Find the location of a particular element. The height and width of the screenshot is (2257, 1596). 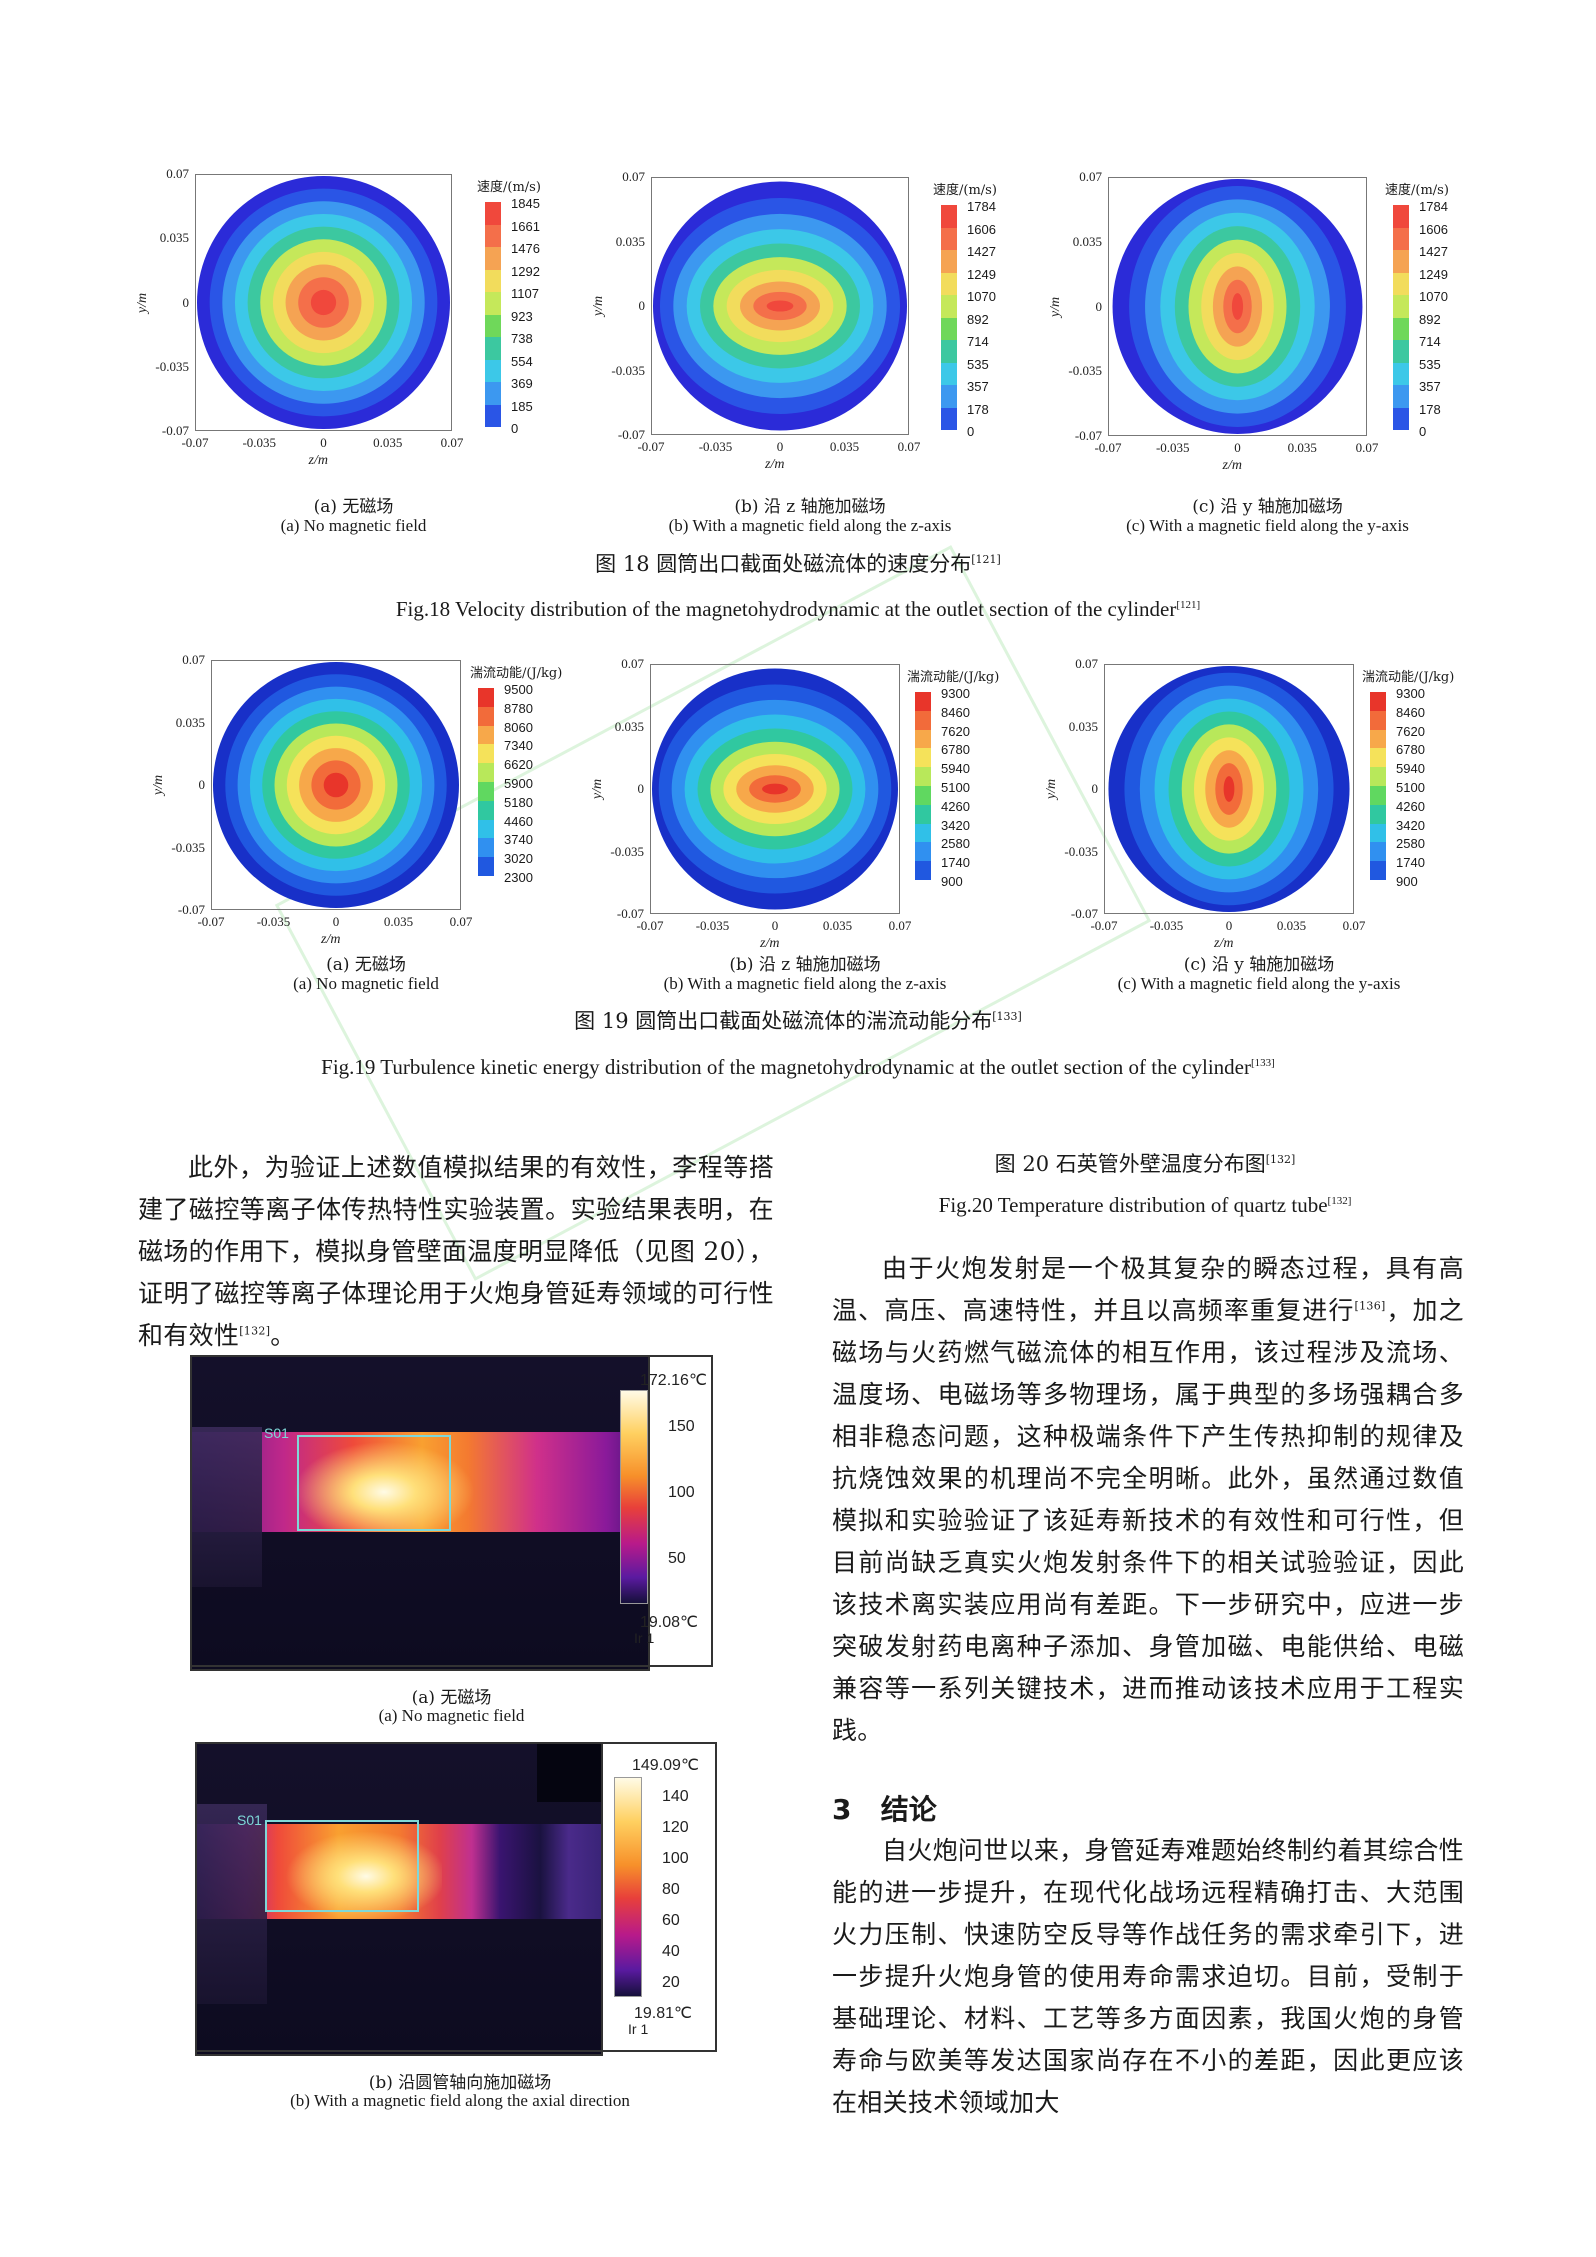

section-title: 结论 is located at coordinates (908, 1809).